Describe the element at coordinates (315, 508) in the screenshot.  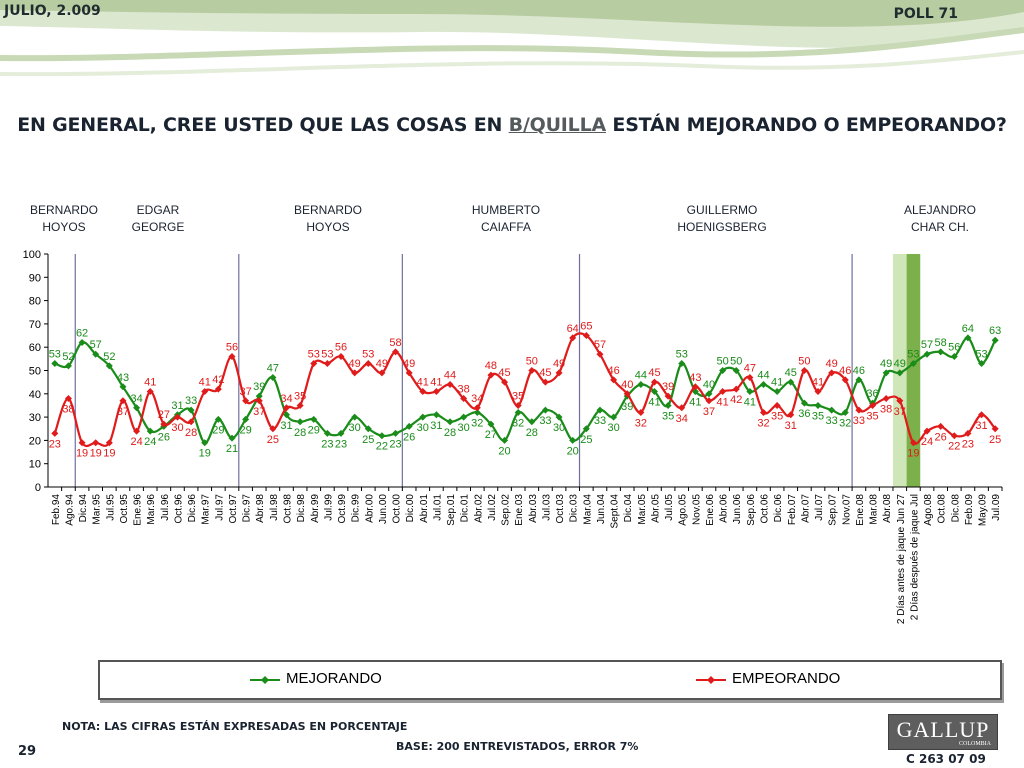
I see `x-tick-label: Abr.99` at that location.